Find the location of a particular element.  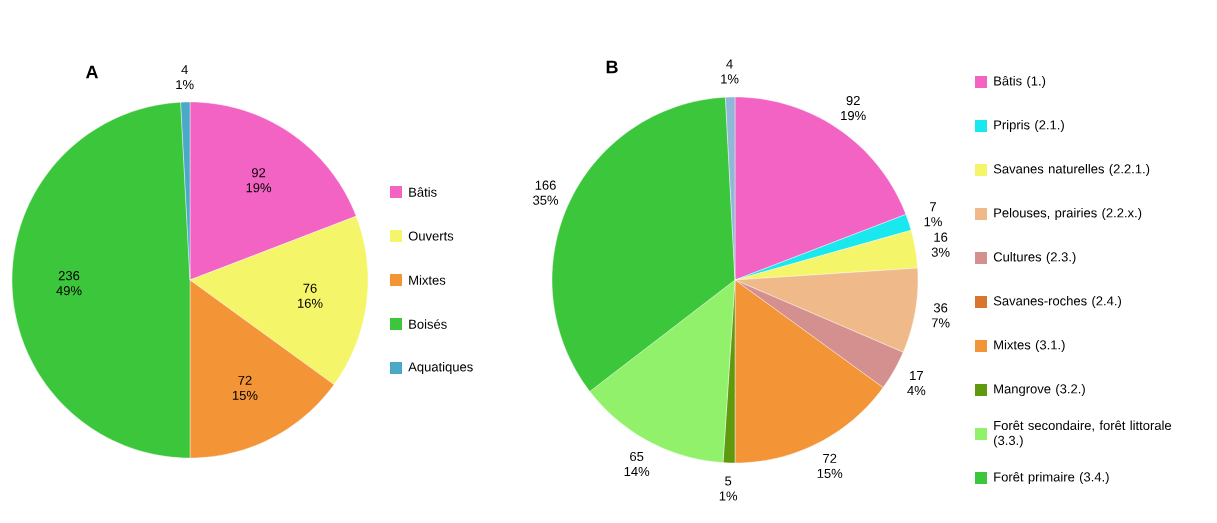

data-label: 36 7% is located at coordinates (940, 315).